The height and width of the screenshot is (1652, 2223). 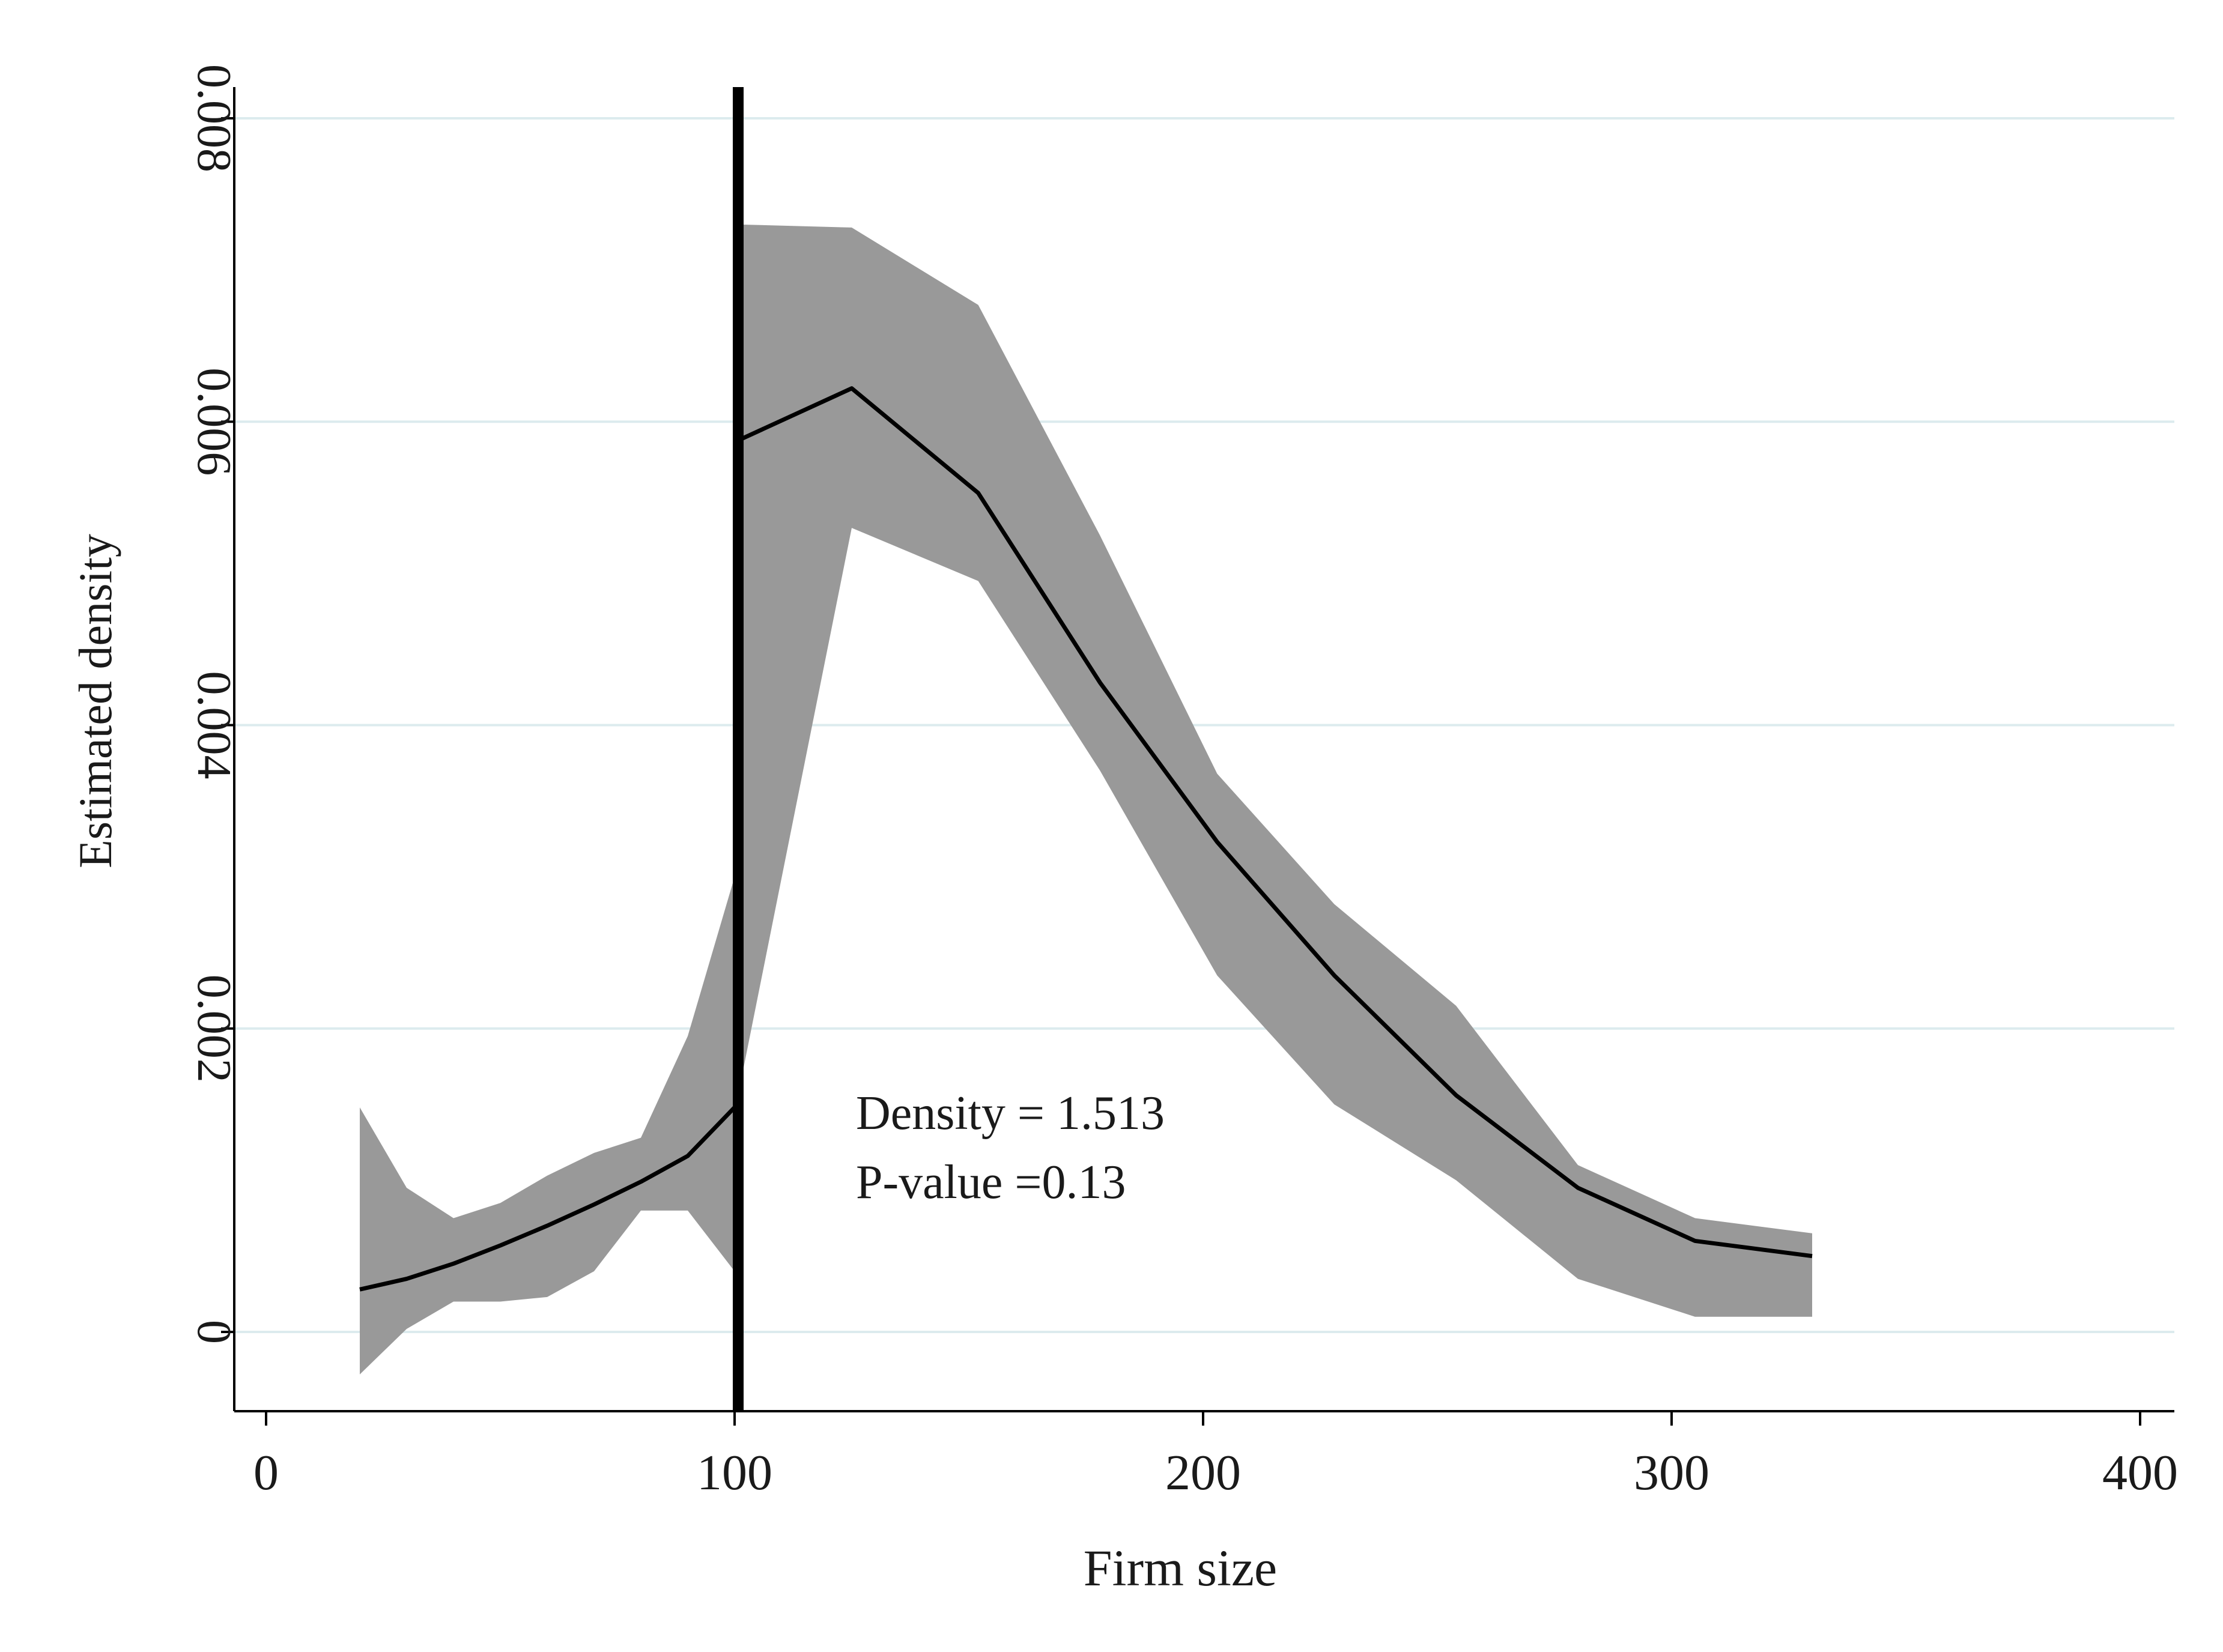 I want to click on y-axis-label: Estimated density, so click(x=95, y=701).